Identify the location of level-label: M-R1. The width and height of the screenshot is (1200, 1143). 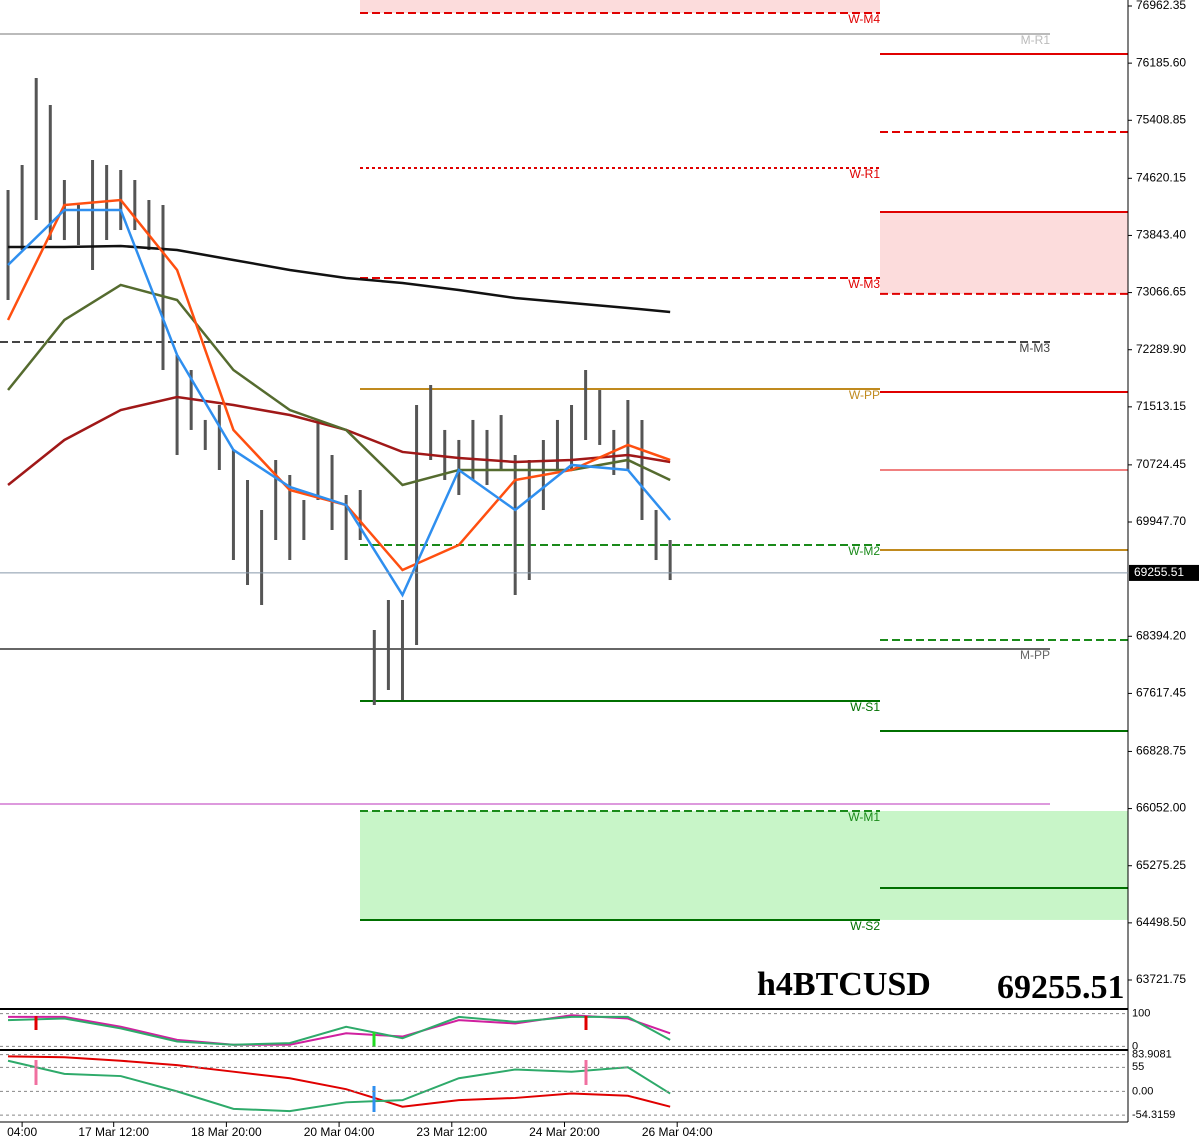
(1036, 40).